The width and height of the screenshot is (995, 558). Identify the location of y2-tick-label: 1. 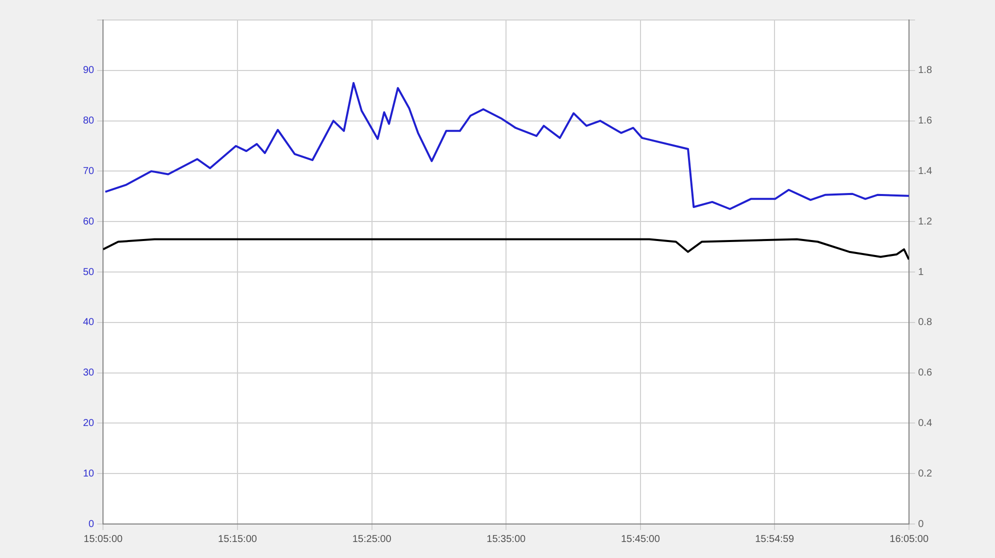
(921, 272).